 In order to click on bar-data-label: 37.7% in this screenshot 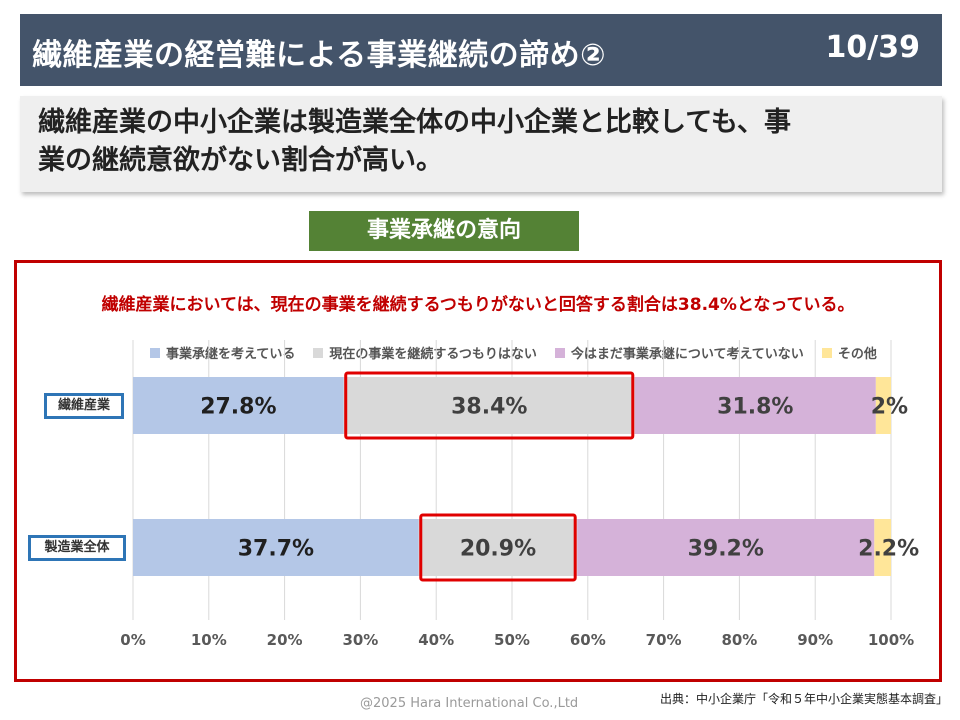, I will do `click(276, 549)`.